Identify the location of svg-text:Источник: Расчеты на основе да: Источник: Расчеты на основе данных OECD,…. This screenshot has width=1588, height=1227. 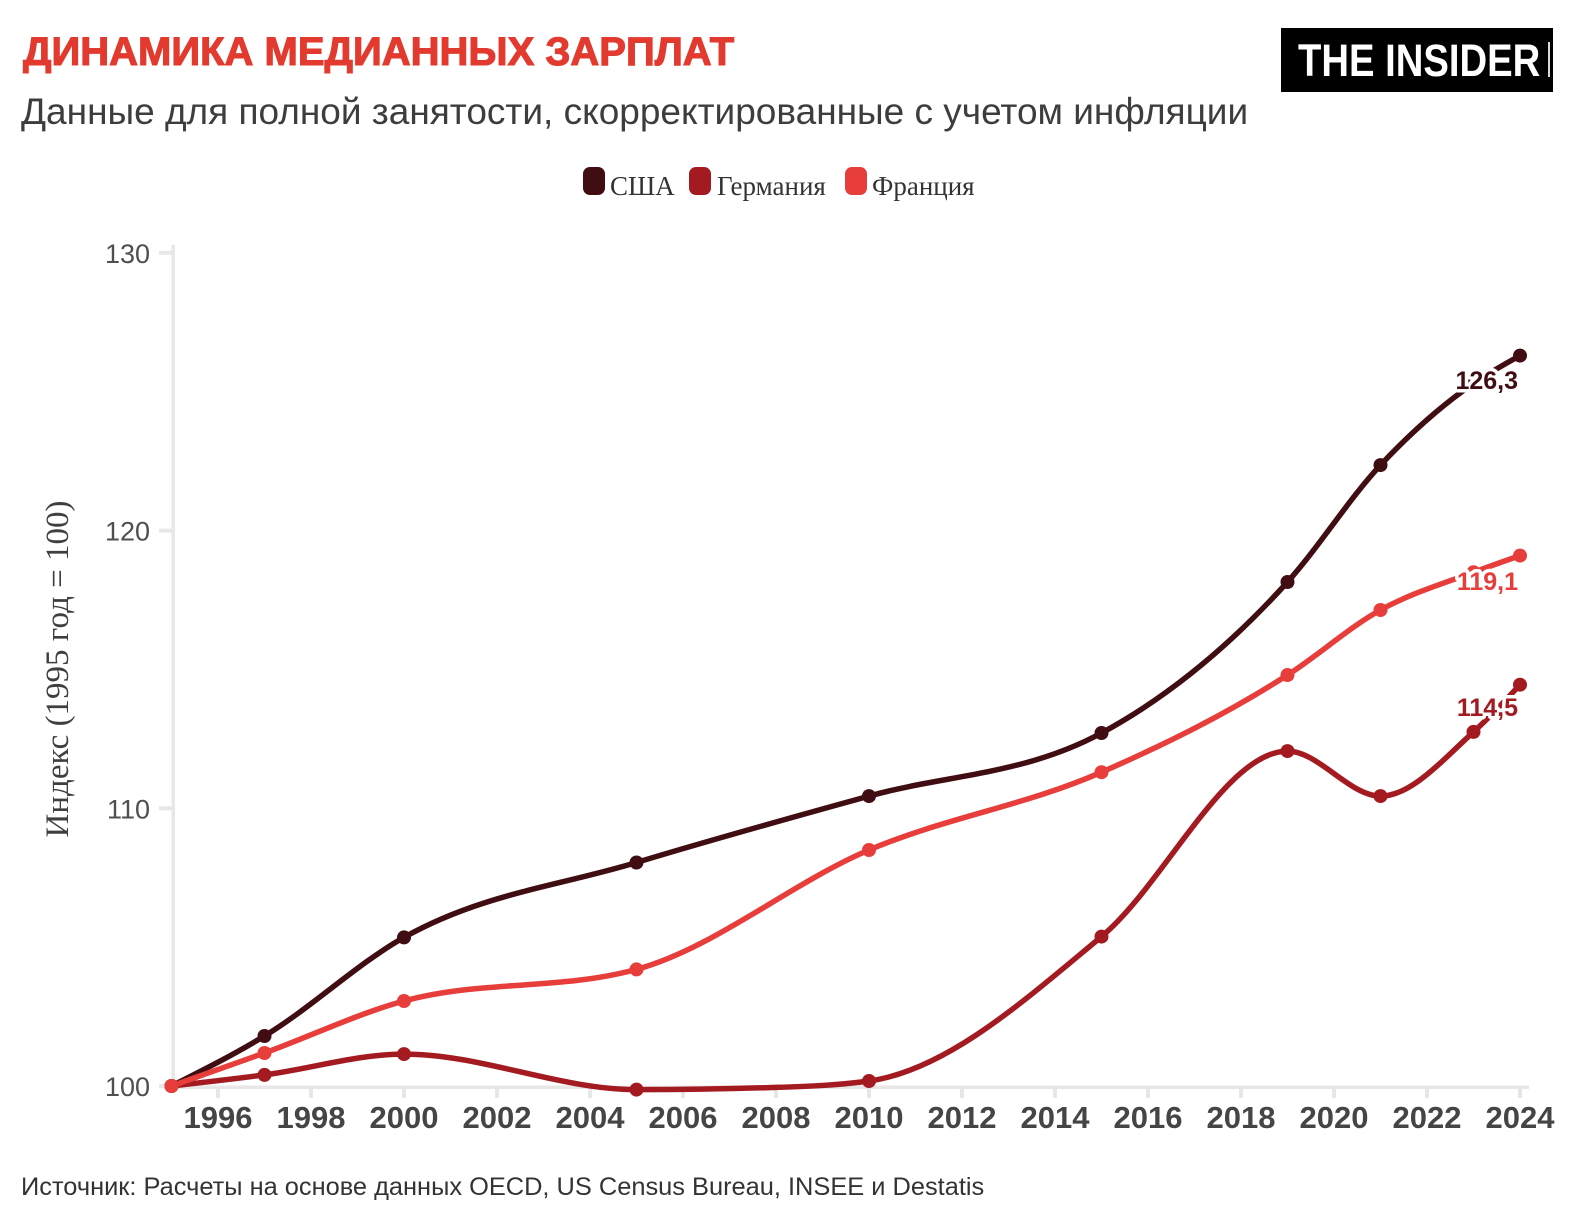
(502, 1187).